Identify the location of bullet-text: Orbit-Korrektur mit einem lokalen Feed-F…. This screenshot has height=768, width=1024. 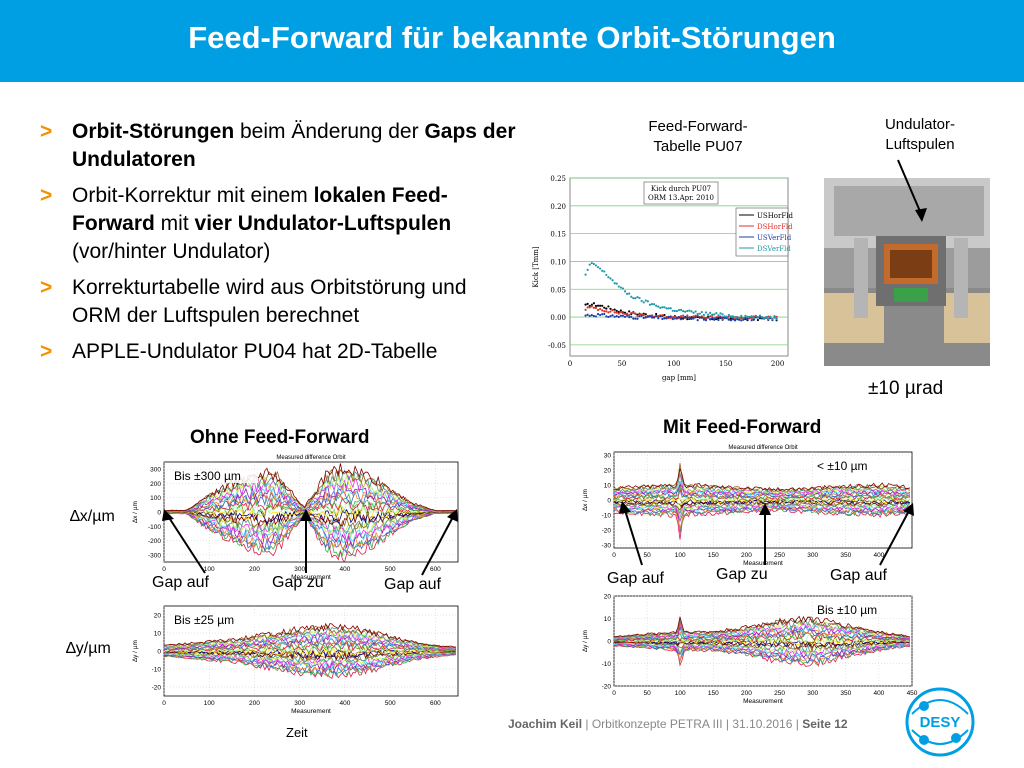
(261, 223).